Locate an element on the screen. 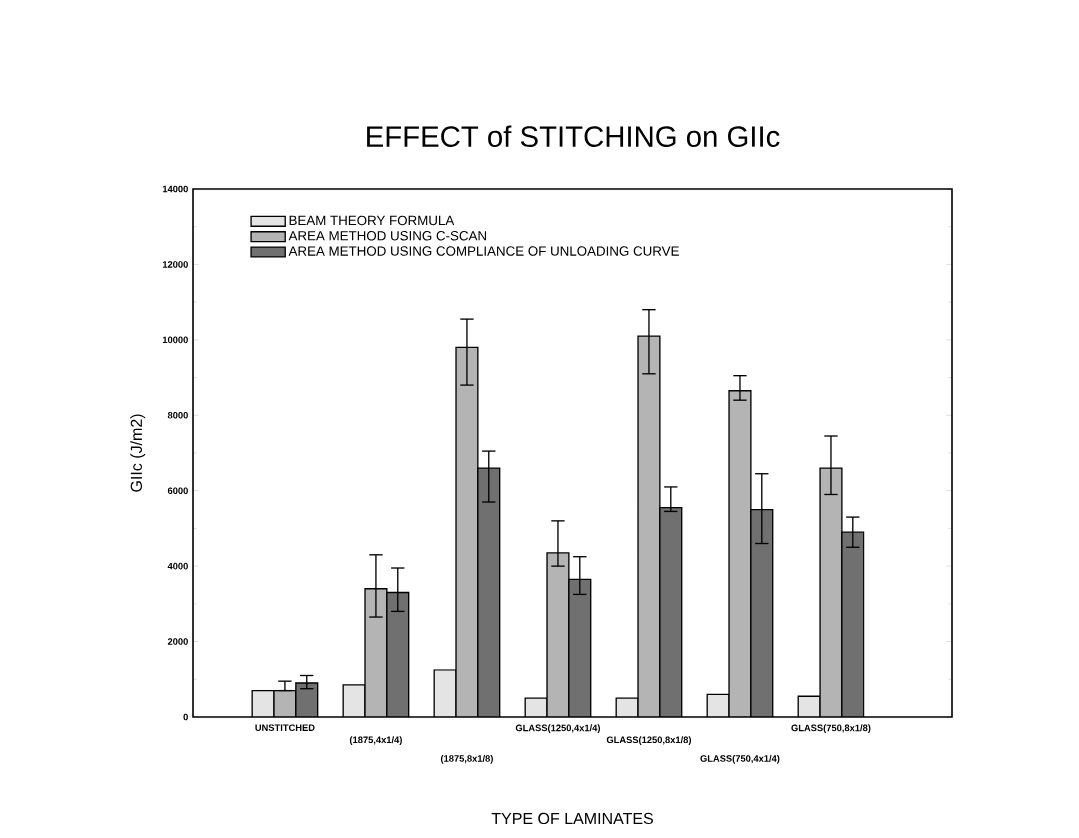  legend-label: AREA METHOD USING C-SCAN is located at coordinates (387, 236).